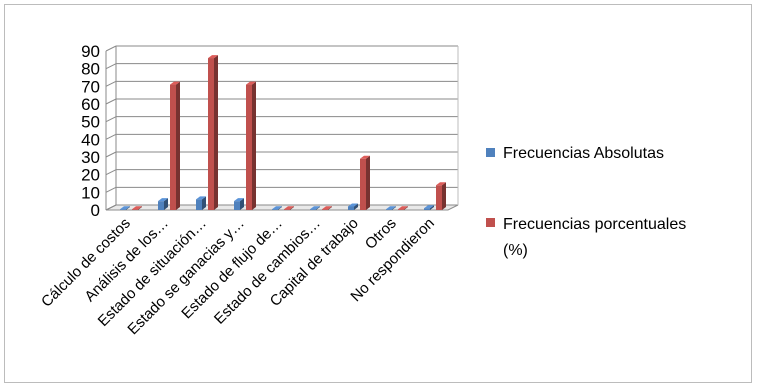 This screenshot has width=758, height=389. Describe the element at coordinates (90, 192) in the screenshot. I see `y-tick-label: 10` at that location.